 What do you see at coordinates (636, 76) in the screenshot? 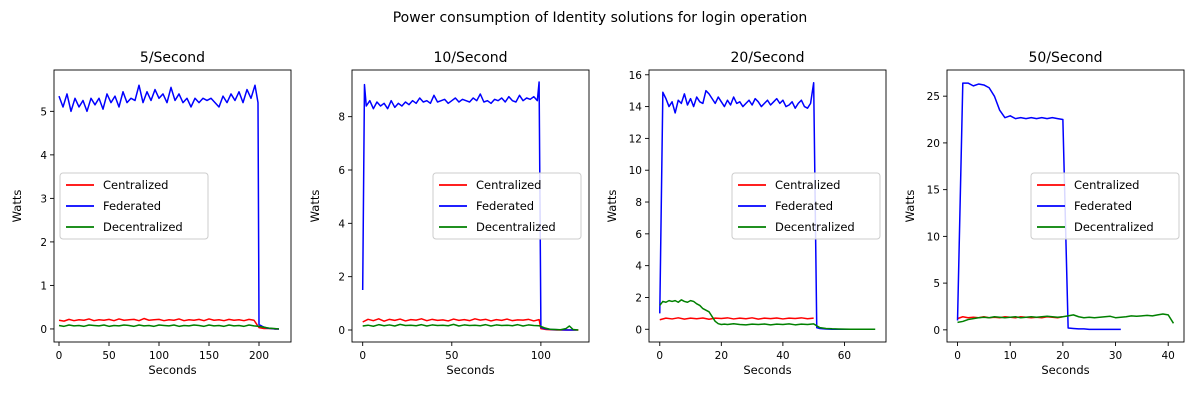
I see `y-tick-label: 16` at bounding box center [636, 76].